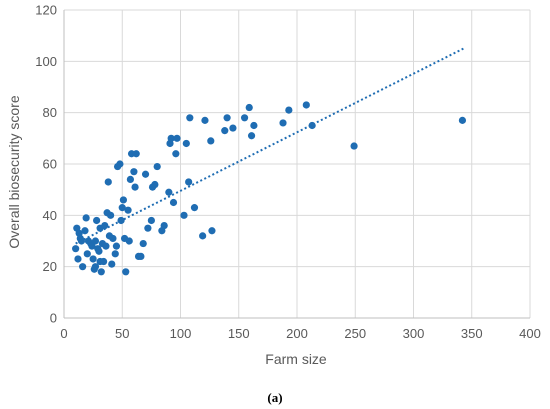 The height and width of the screenshot is (409, 550). I want to click on y-tick-label: 0, so click(53, 318).